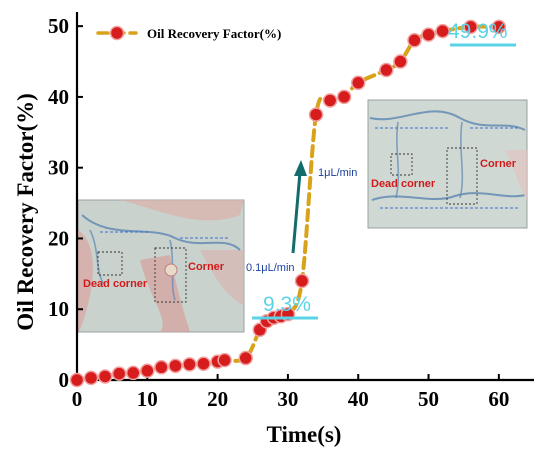 Image resolution: width=550 pixels, height=452 pixels. What do you see at coordinates (337, 173) in the screenshot?
I see `flow-rate-high-label: 1μL/min` at bounding box center [337, 173].